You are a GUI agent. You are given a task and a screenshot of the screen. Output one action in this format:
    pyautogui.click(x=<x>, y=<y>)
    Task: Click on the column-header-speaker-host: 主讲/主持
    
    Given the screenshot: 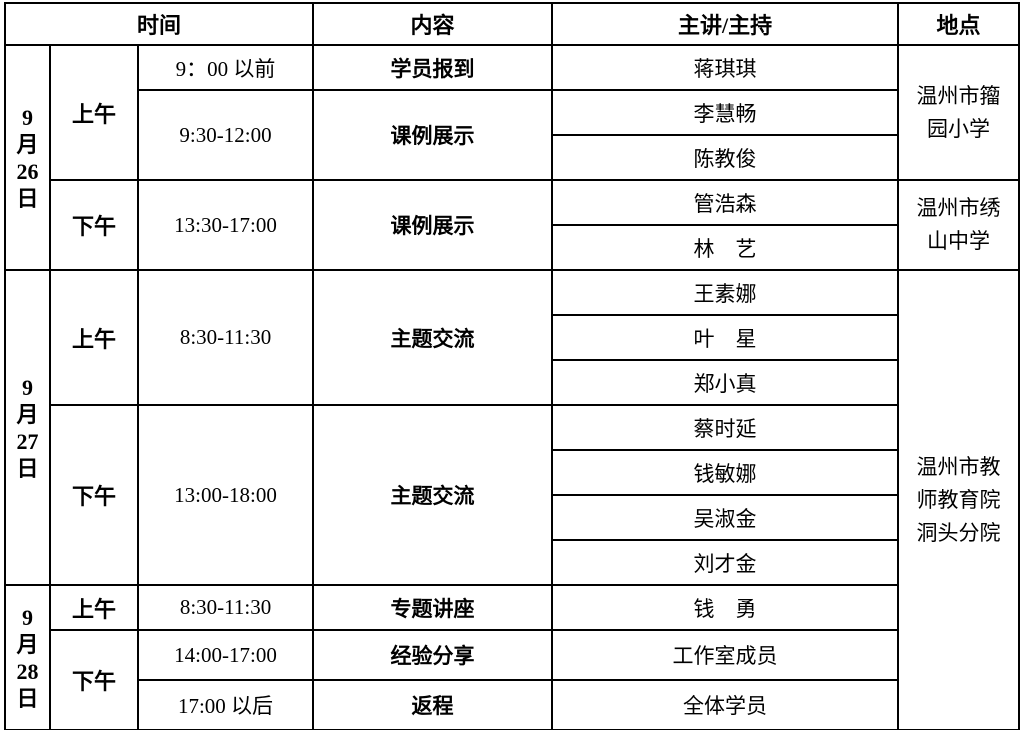 What is the action you would take?
    pyautogui.click(x=725, y=24)
    